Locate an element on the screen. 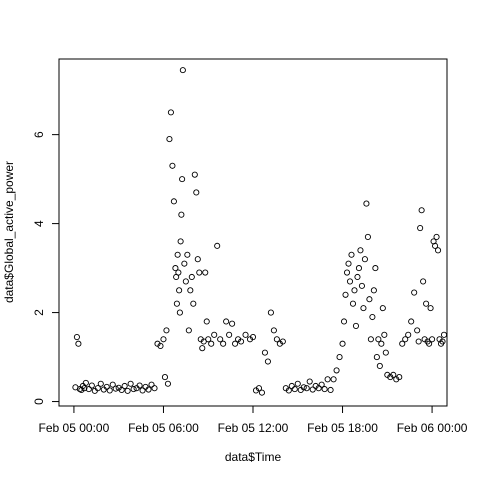  y-tick-label: 0 is located at coordinates (39, 401).